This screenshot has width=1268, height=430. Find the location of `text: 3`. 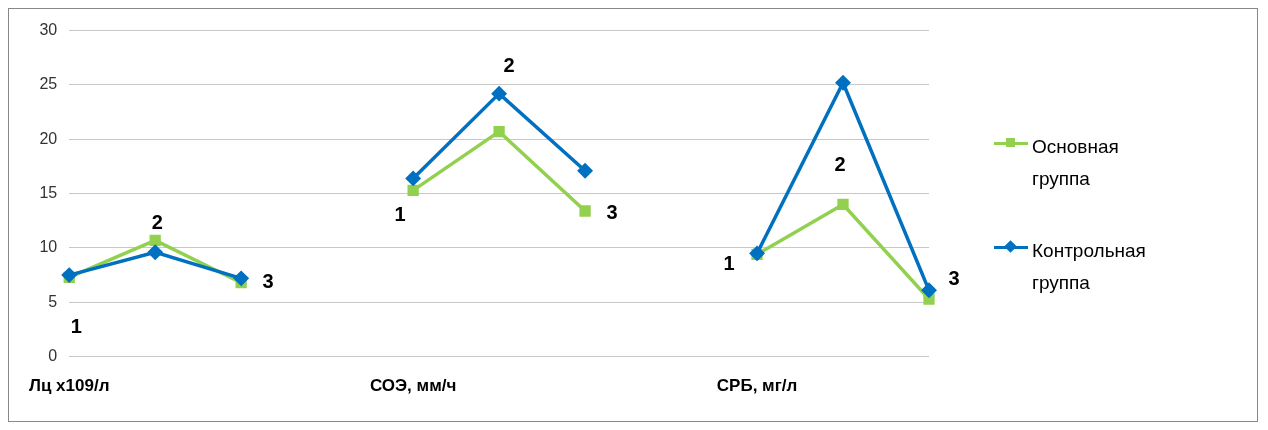

text: 3 is located at coordinates (954, 277).